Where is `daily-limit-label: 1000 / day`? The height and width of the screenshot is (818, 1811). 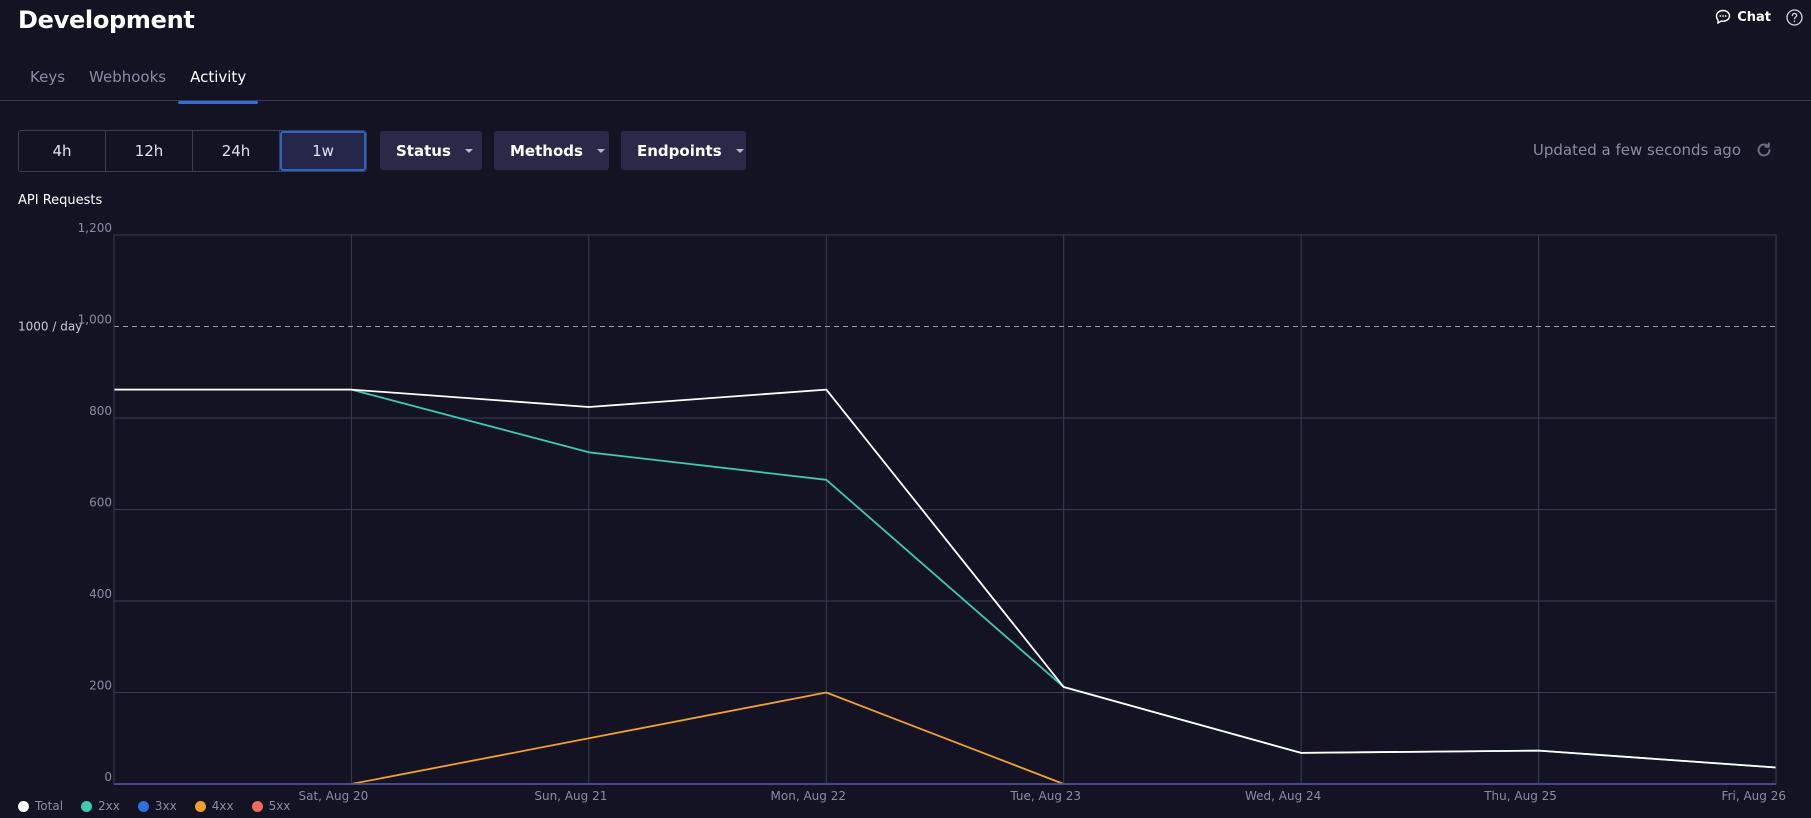
daily-limit-label: 1000 / day is located at coordinates (50, 327).